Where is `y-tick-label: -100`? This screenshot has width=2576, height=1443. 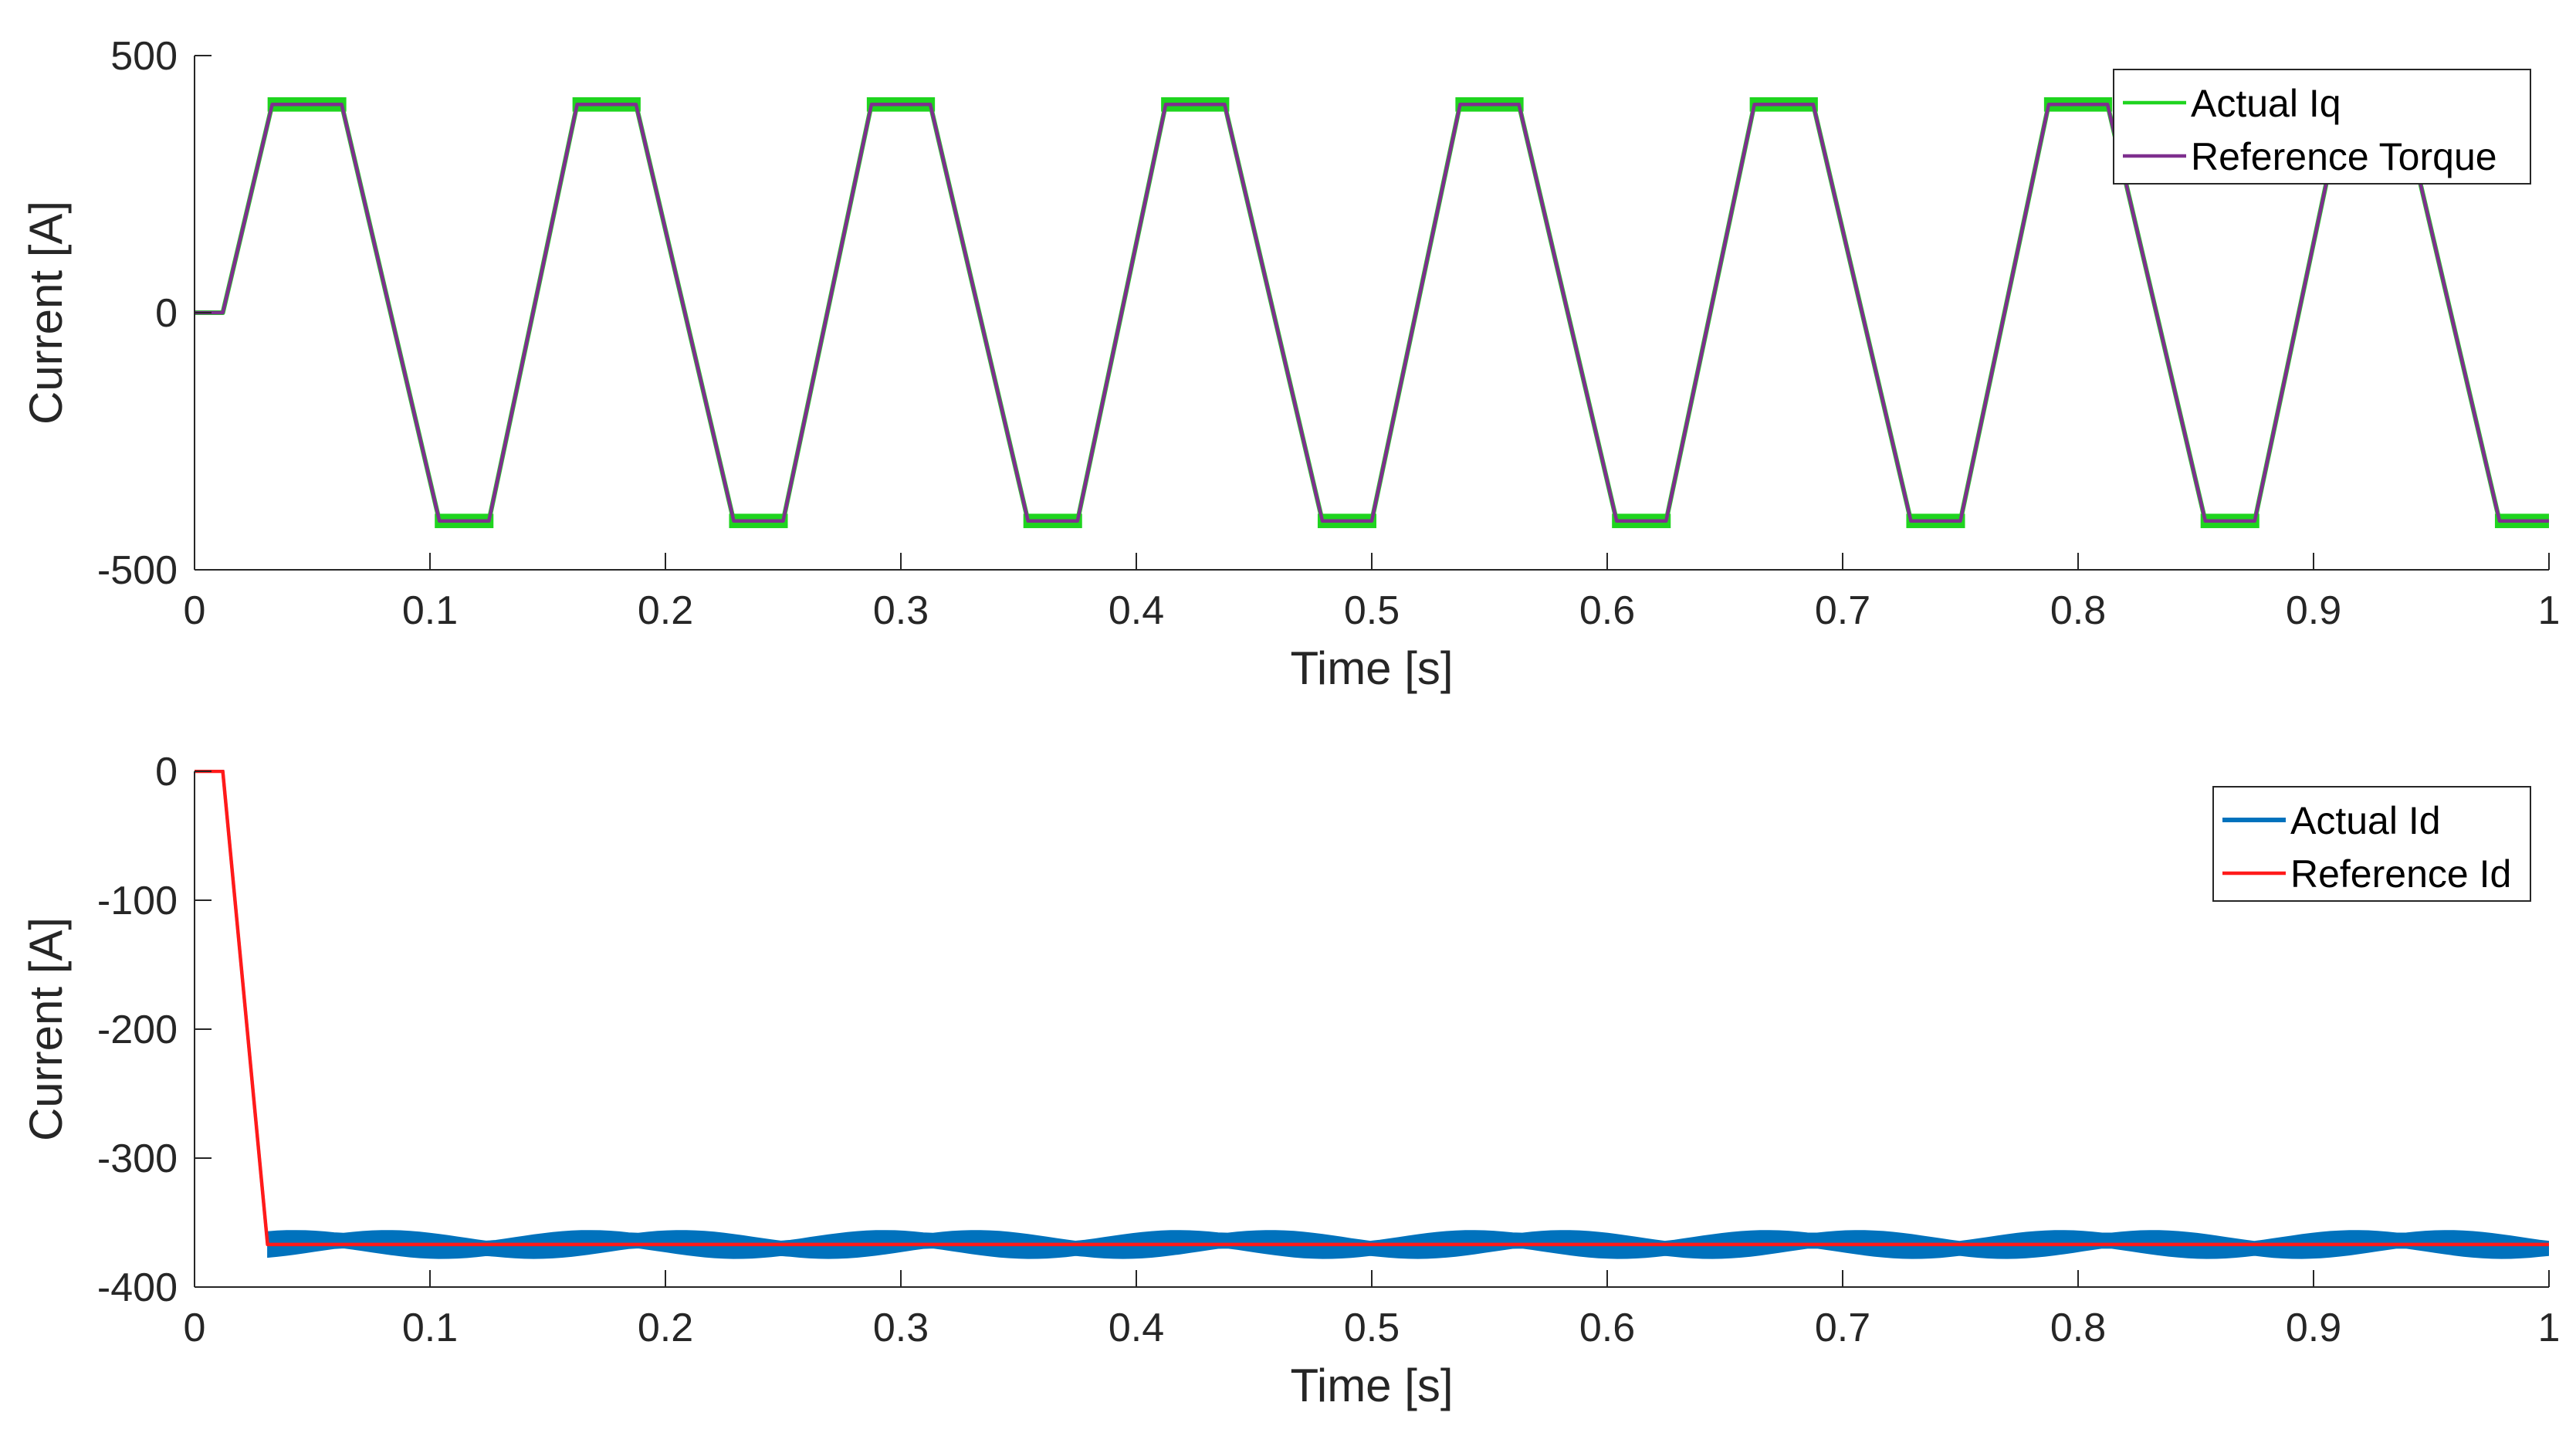 y-tick-label: -100 is located at coordinates (137, 901).